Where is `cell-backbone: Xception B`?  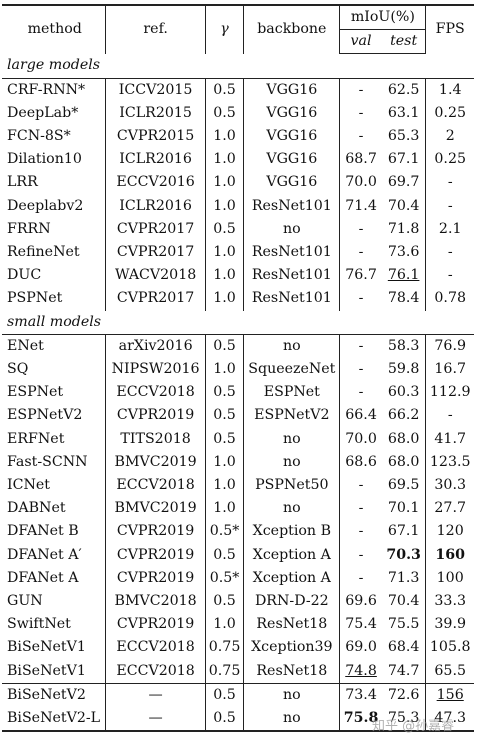 cell-backbone: Xception B is located at coordinates (292, 532).